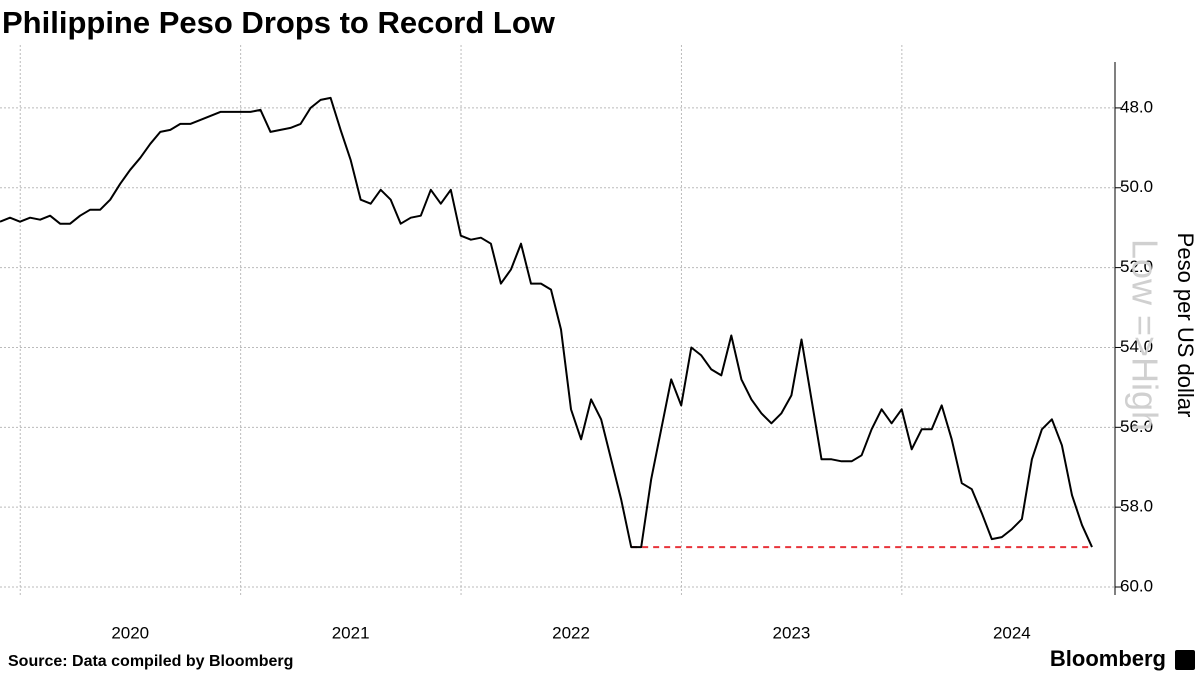  Describe the element at coordinates (1144, 335) in the screenshot. I see `annotation: Low =>High` at that location.